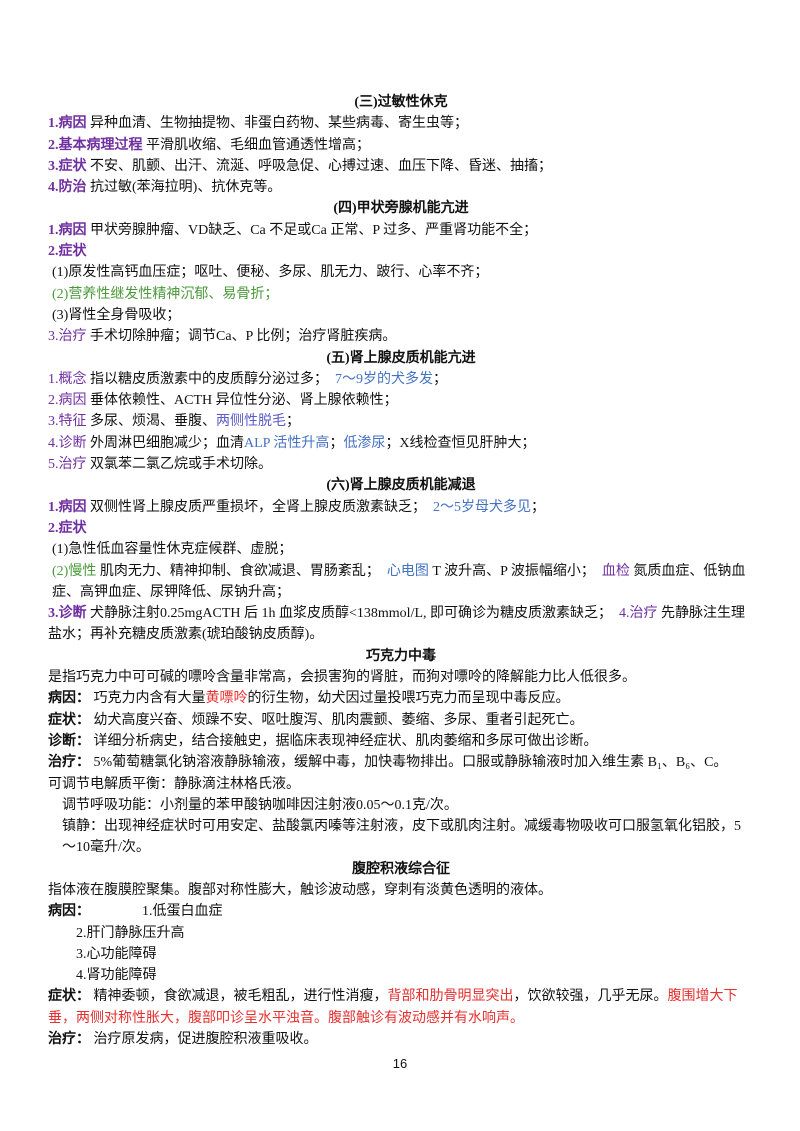  Describe the element at coordinates (270, 273) in the screenshot. I see `text-run: (1)原发性高钙血压症；呕吐、便秘、多尿、肌无力、跛行、心率不齐；` at that location.